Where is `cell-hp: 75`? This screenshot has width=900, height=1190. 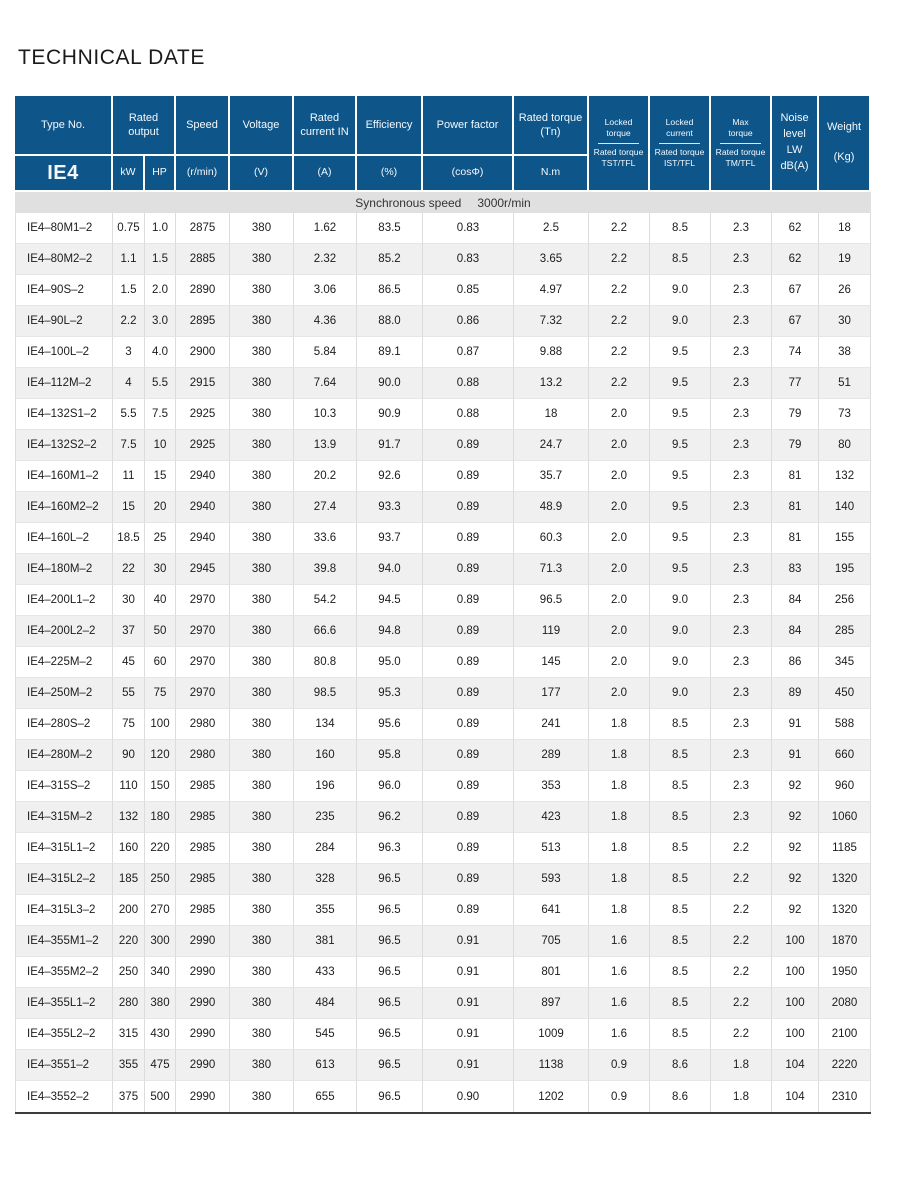
cell-hp: 75 is located at coordinates (160, 693).